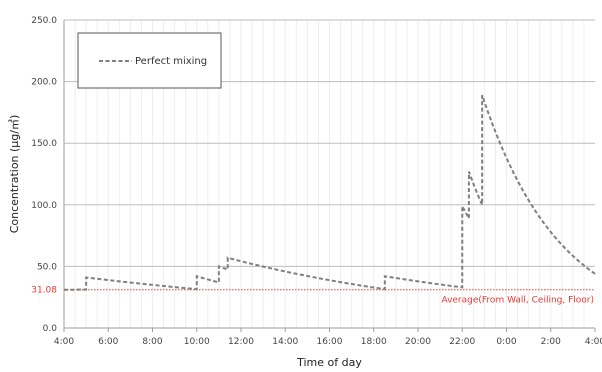  I want to click on x-tick-label: 2:00, so click(551, 342).